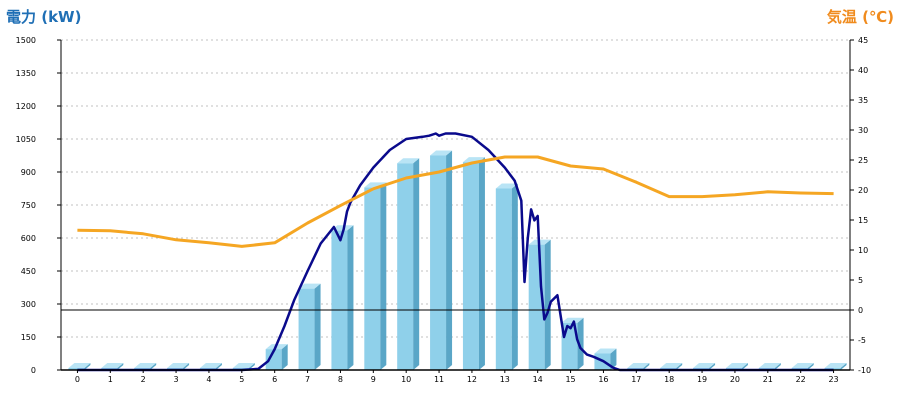  Describe the element at coordinates (33, 370) in the screenshot. I see `left-tick-label: 0` at that location.